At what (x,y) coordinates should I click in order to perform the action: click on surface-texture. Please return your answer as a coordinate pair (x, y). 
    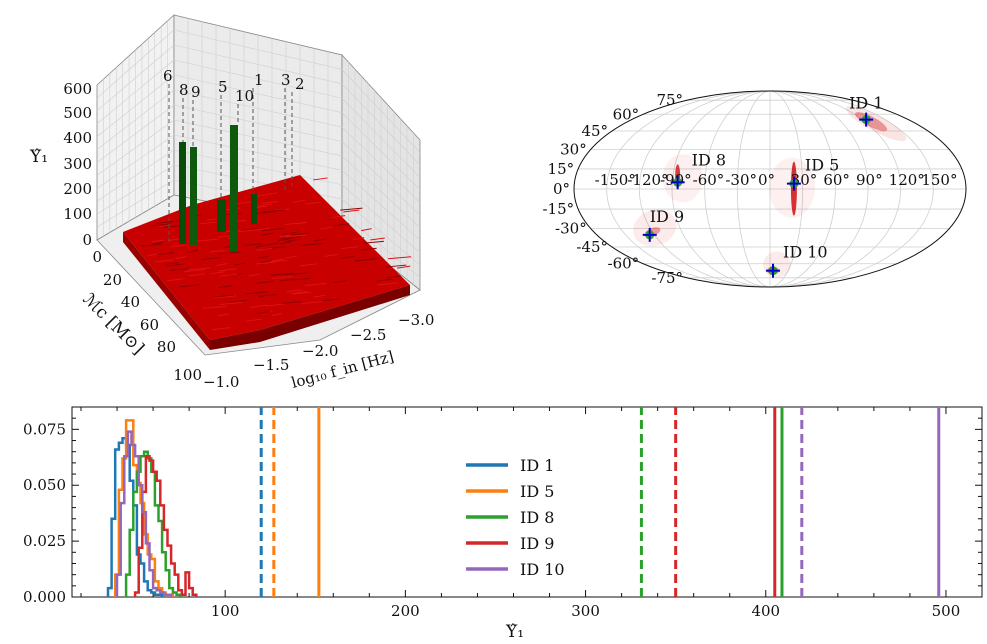
    Looking at the image, I should click on (276, 254).